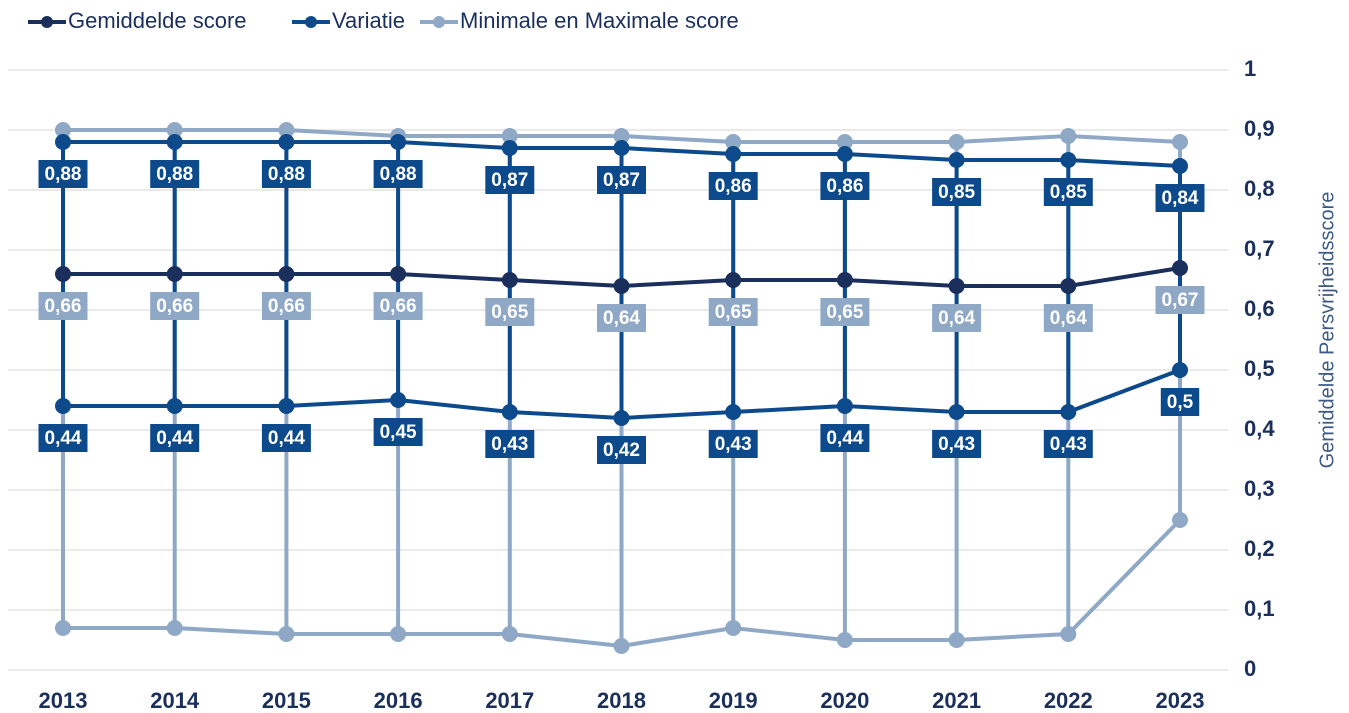  Describe the element at coordinates (1259, 548) in the screenshot. I see `y-tick-label: 0,2` at that location.